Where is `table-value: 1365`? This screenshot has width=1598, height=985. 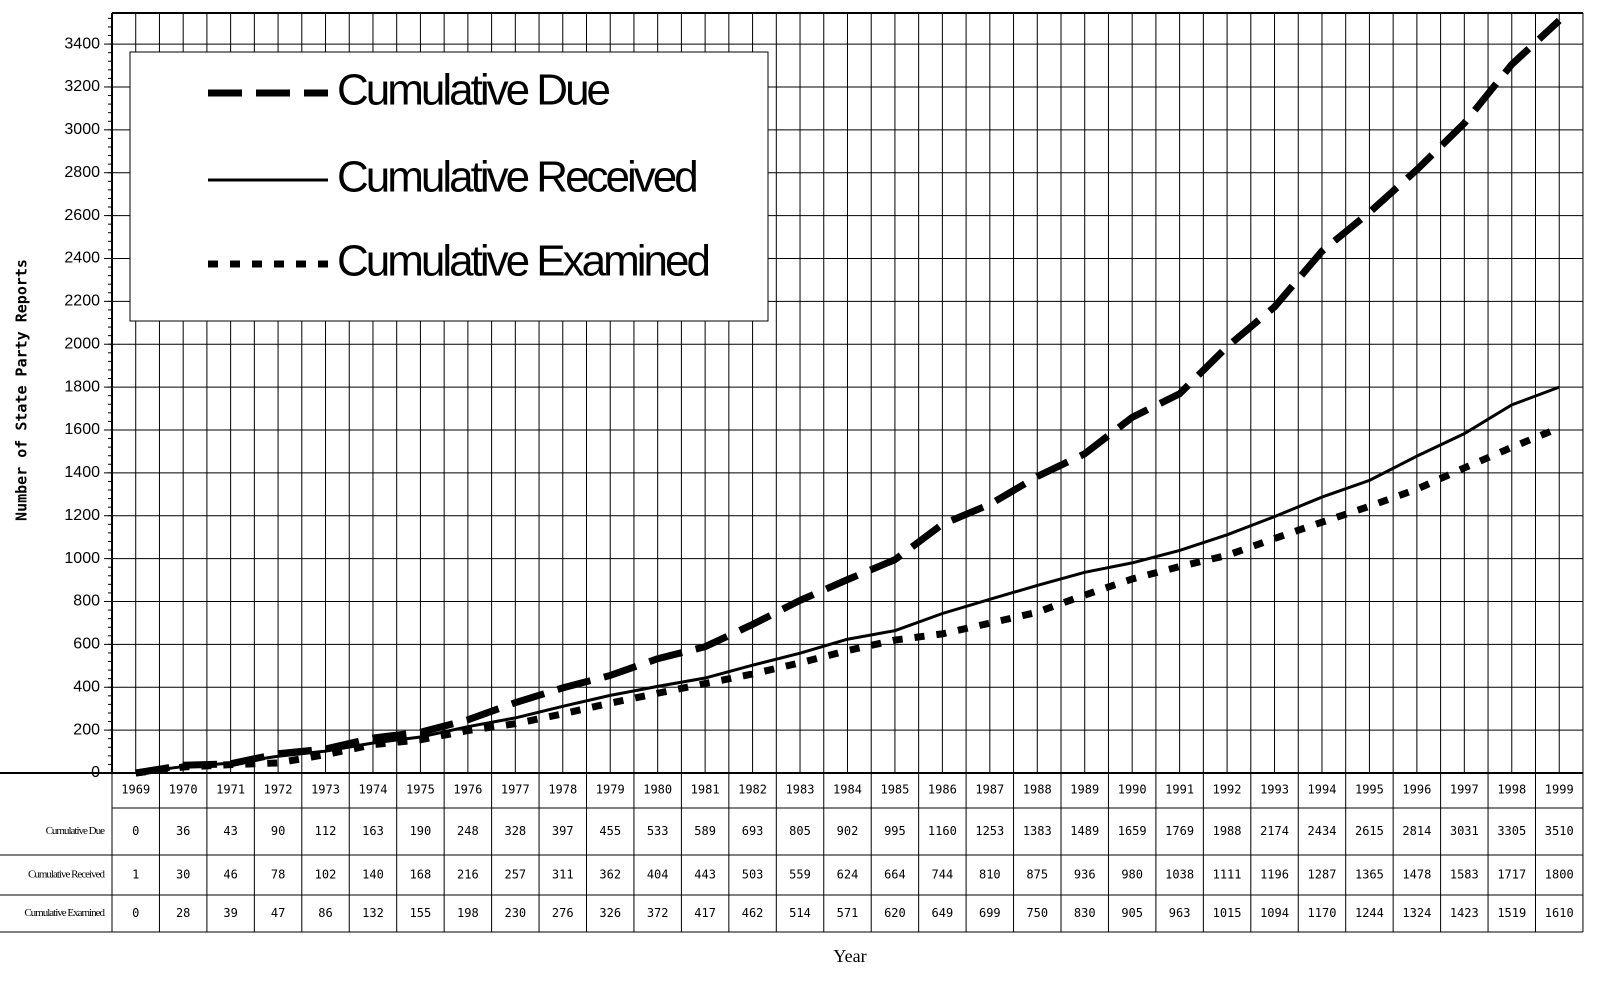 table-value: 1365 is located at coordinates (1369, 875).